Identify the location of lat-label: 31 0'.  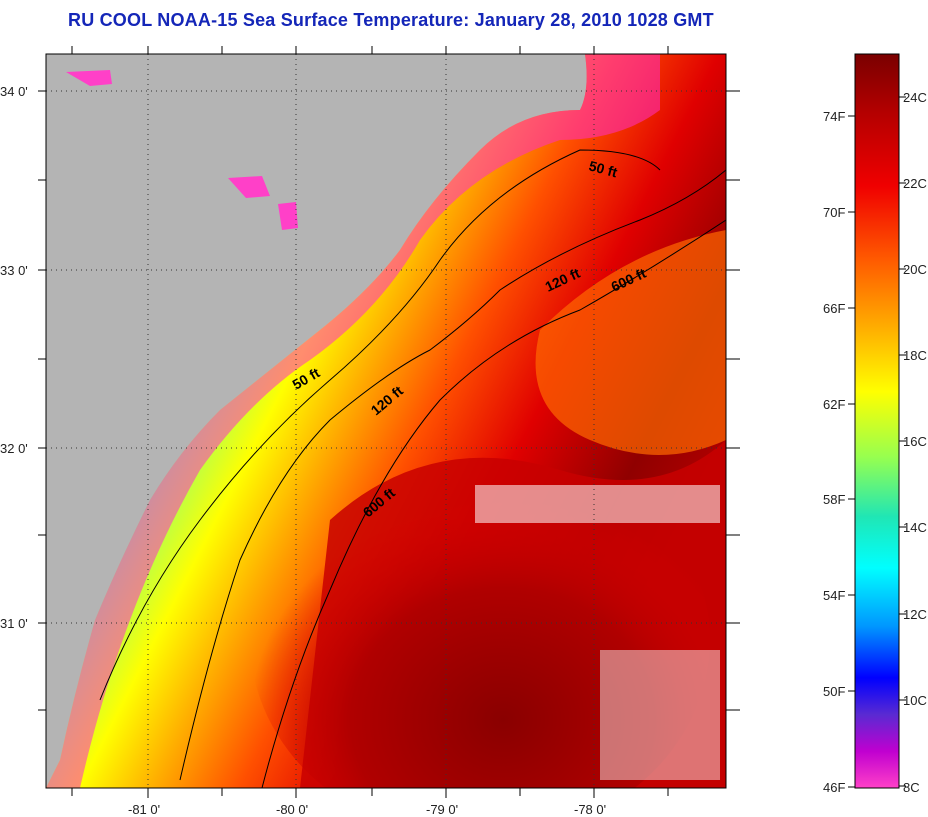
(14, 623).